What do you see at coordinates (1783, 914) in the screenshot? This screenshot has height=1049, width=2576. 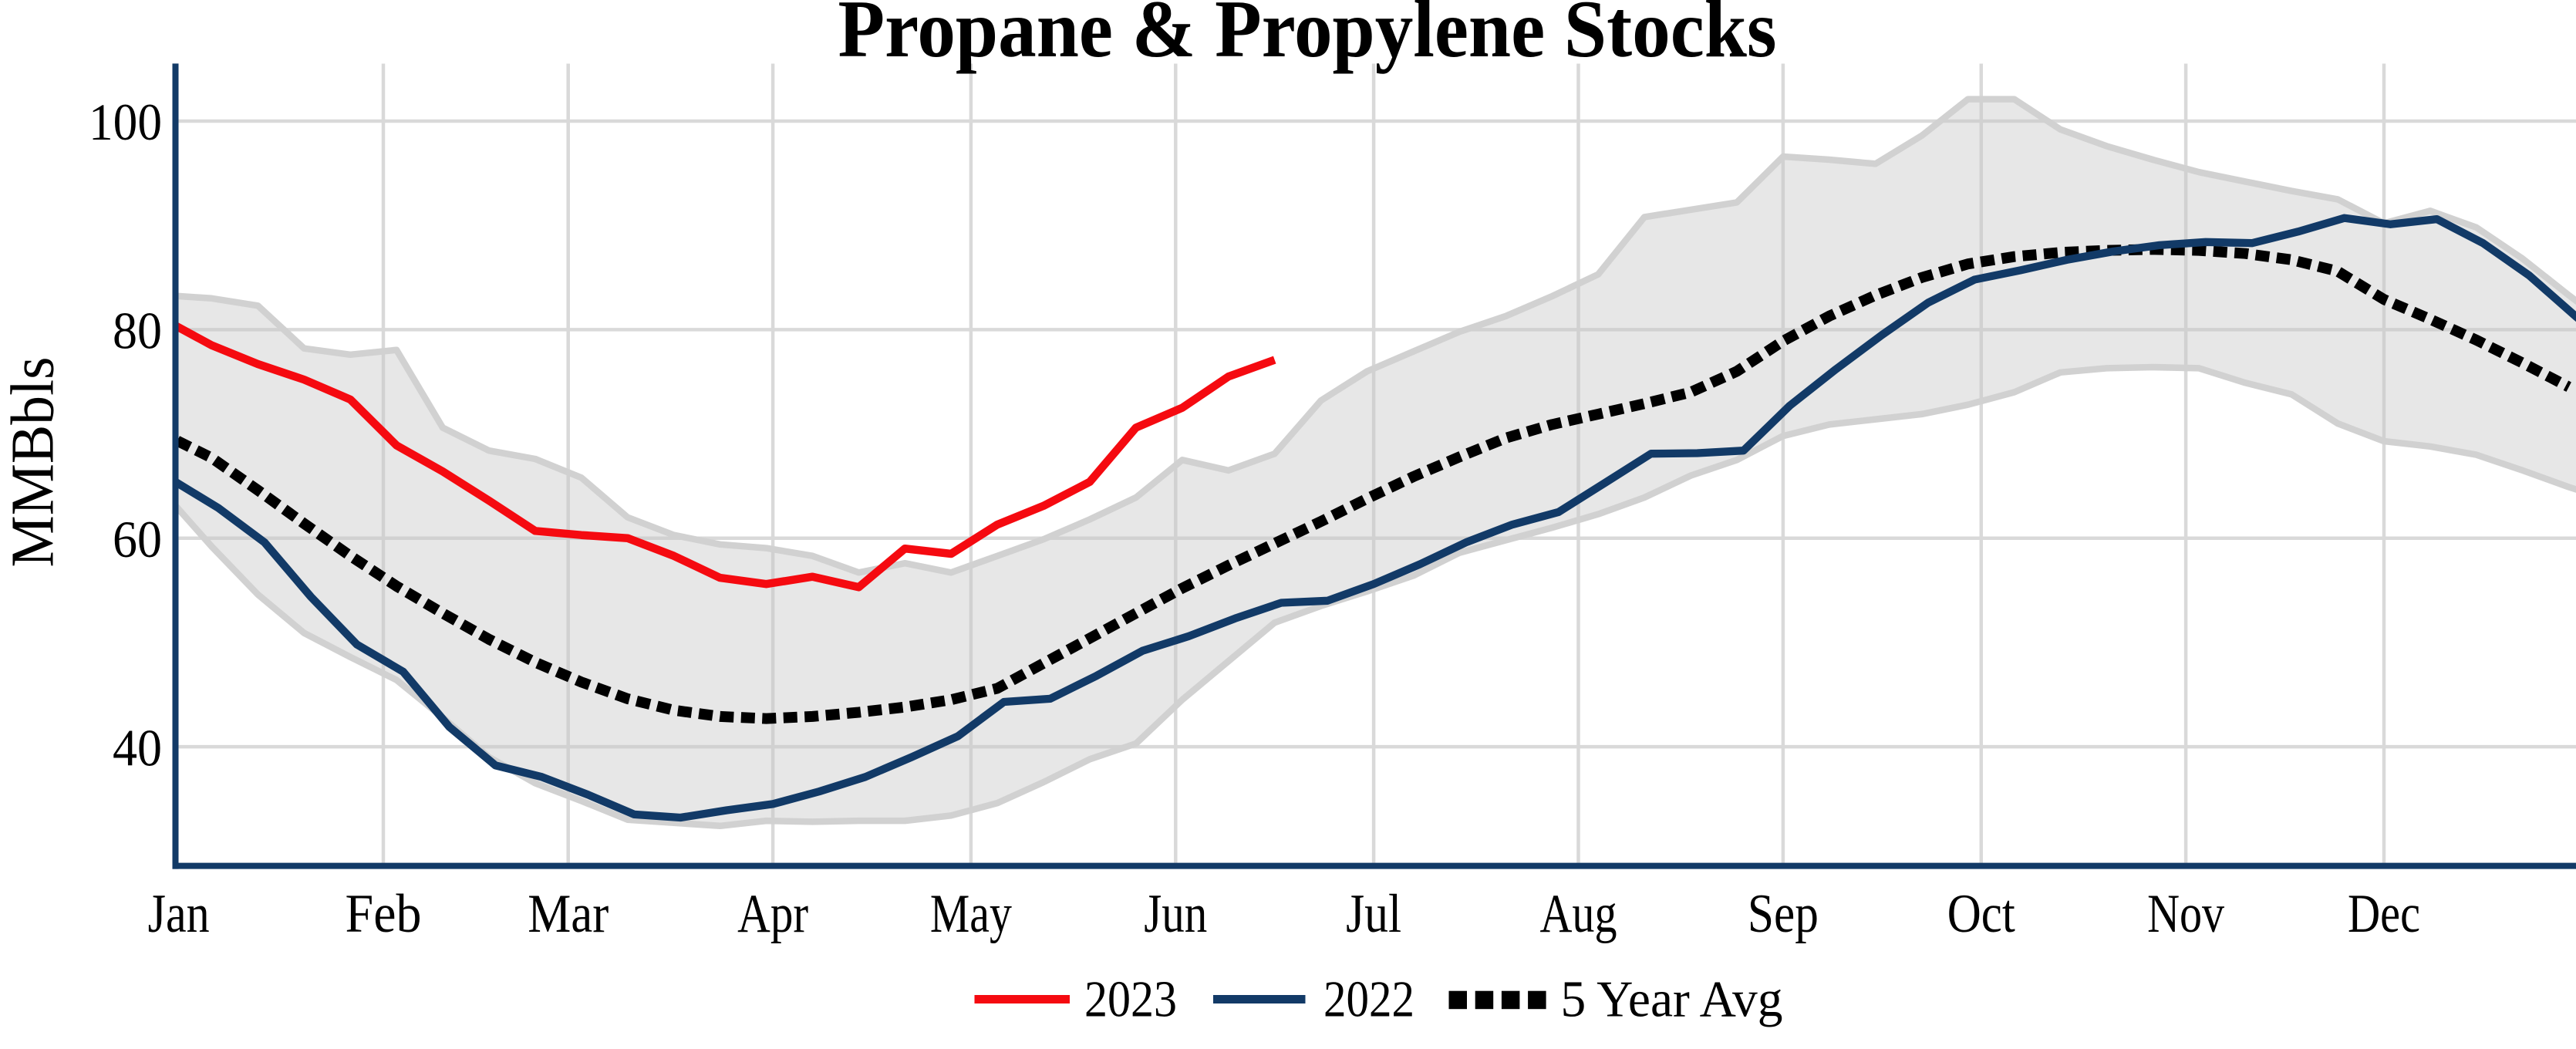 I see `svg-text: Sep` at bounding box center [1783, 914].